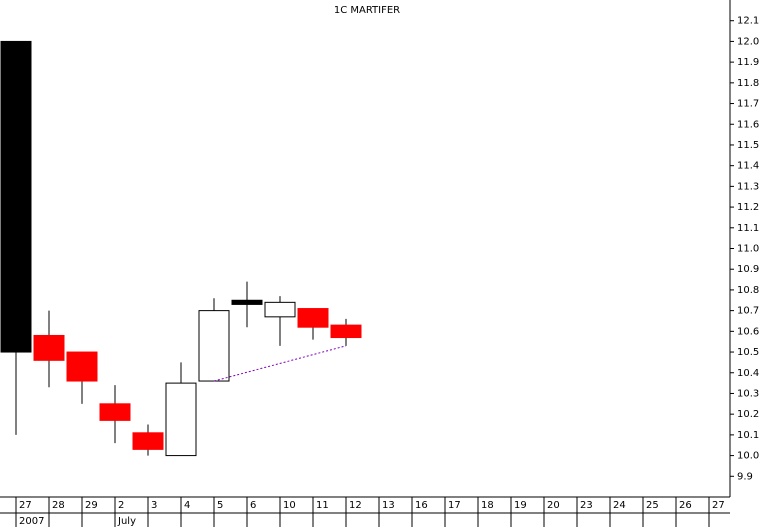 This screenshot has width=775, height=527. I want to click on x-tick-label: 13, so click(388, 505).